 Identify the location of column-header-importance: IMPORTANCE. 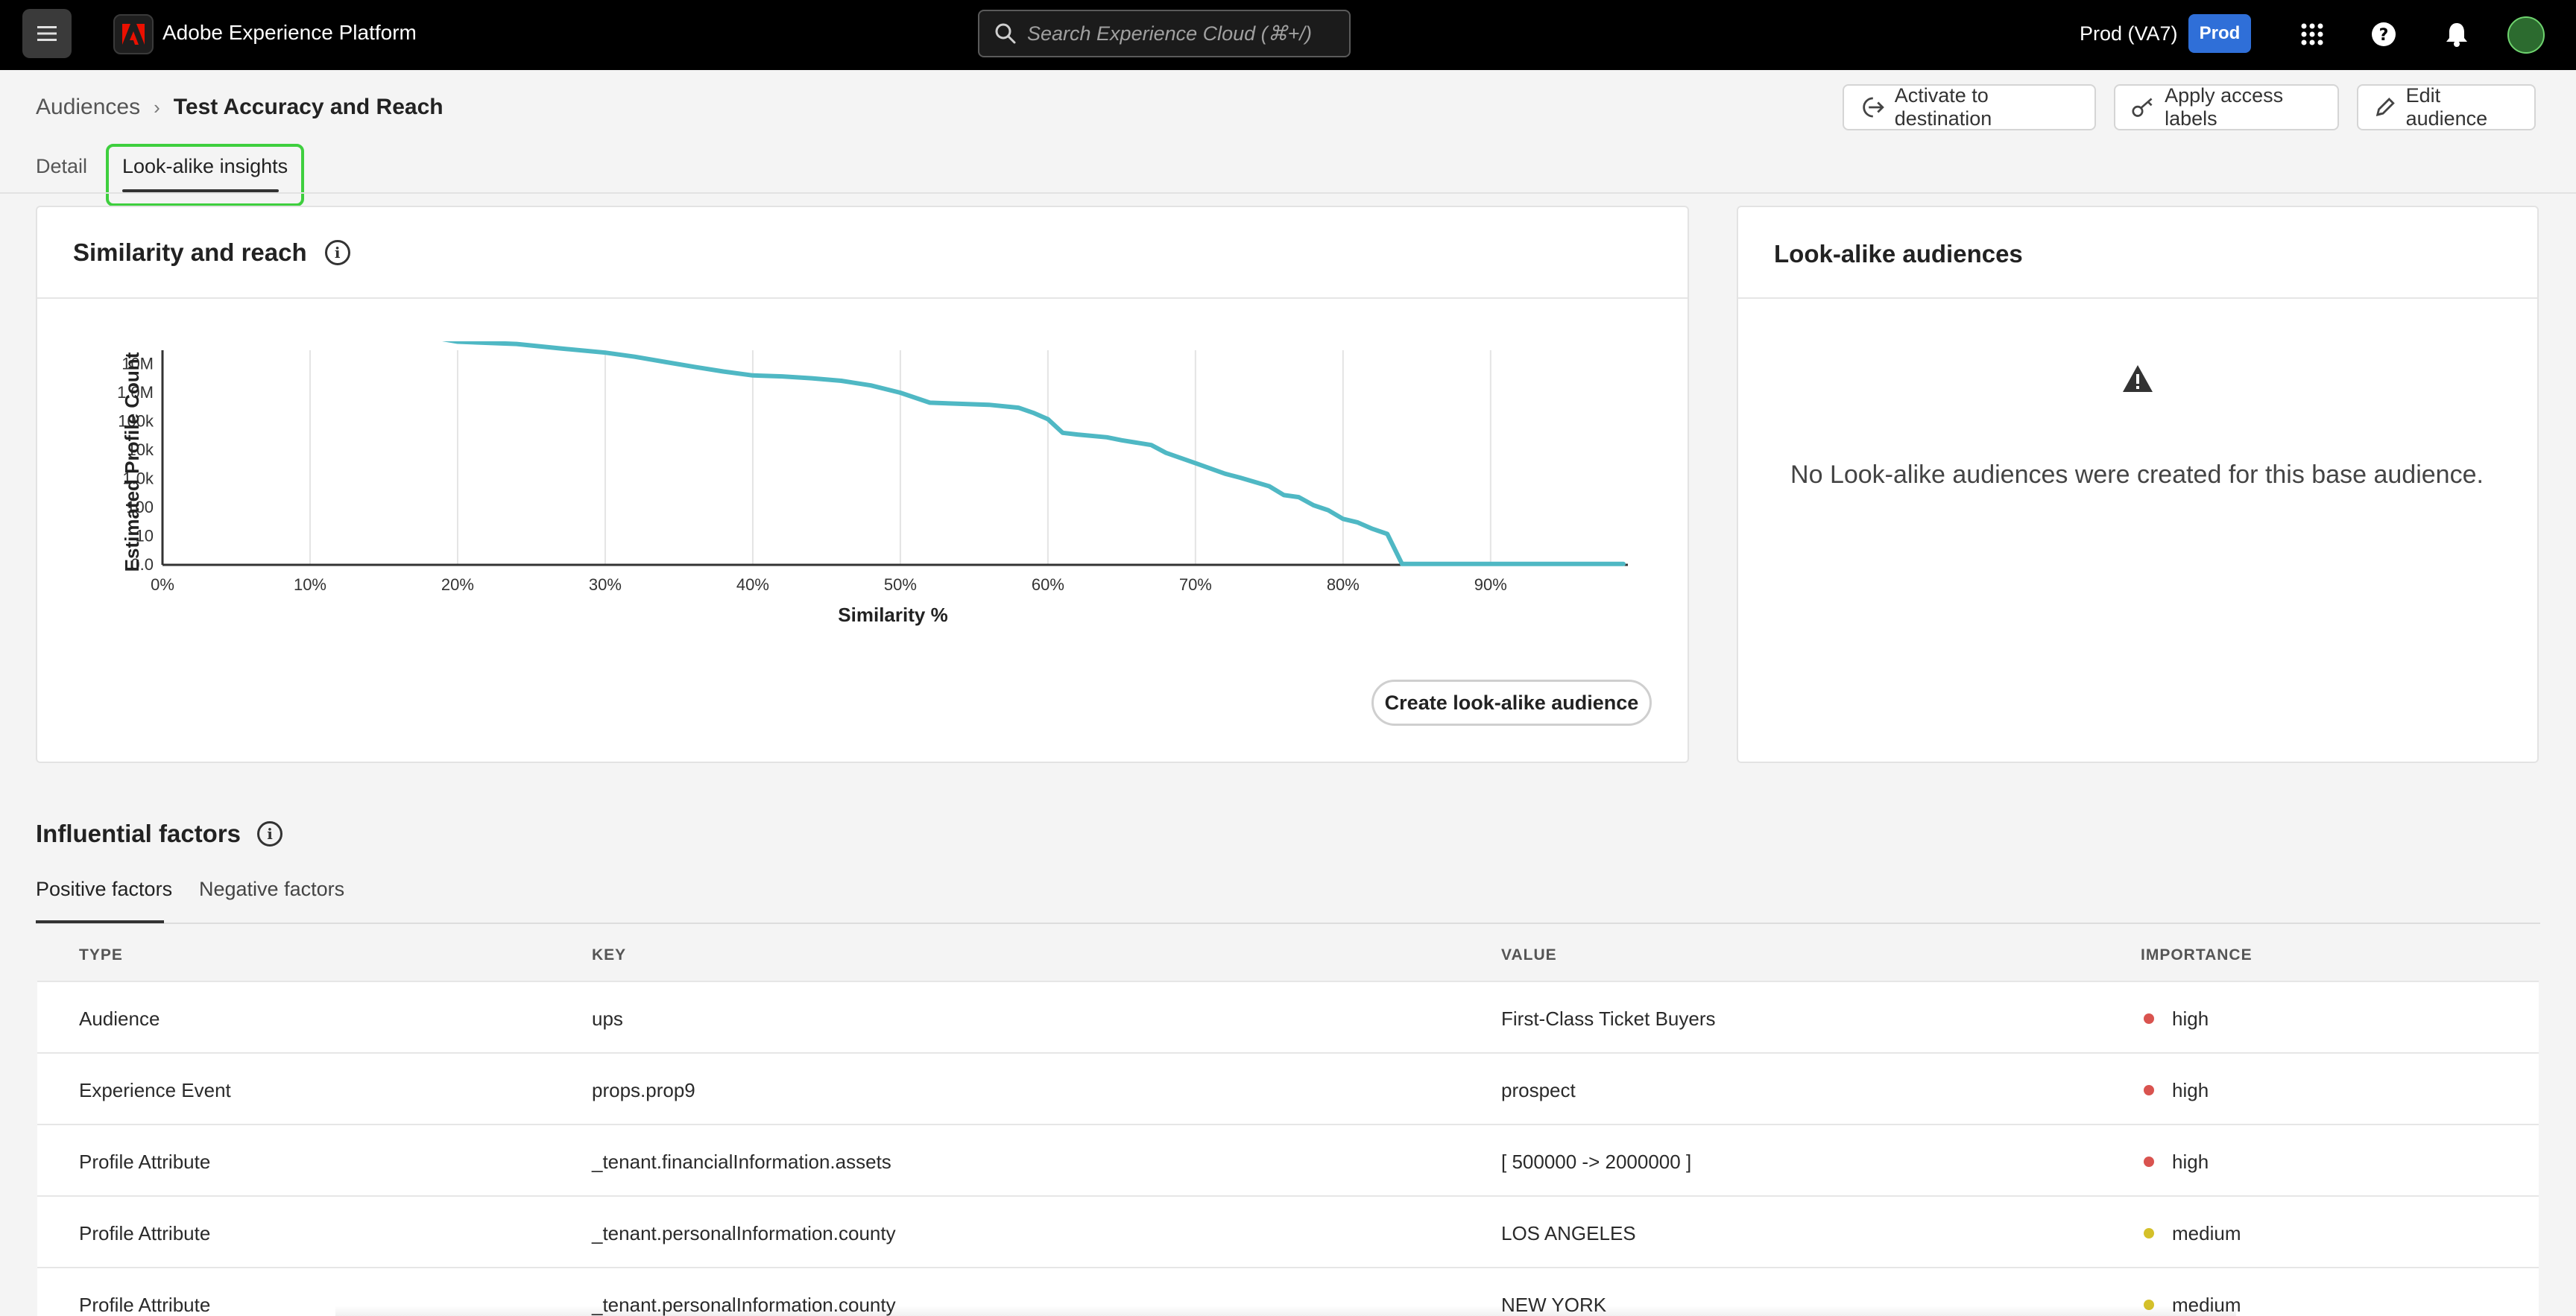
(2197, 955).